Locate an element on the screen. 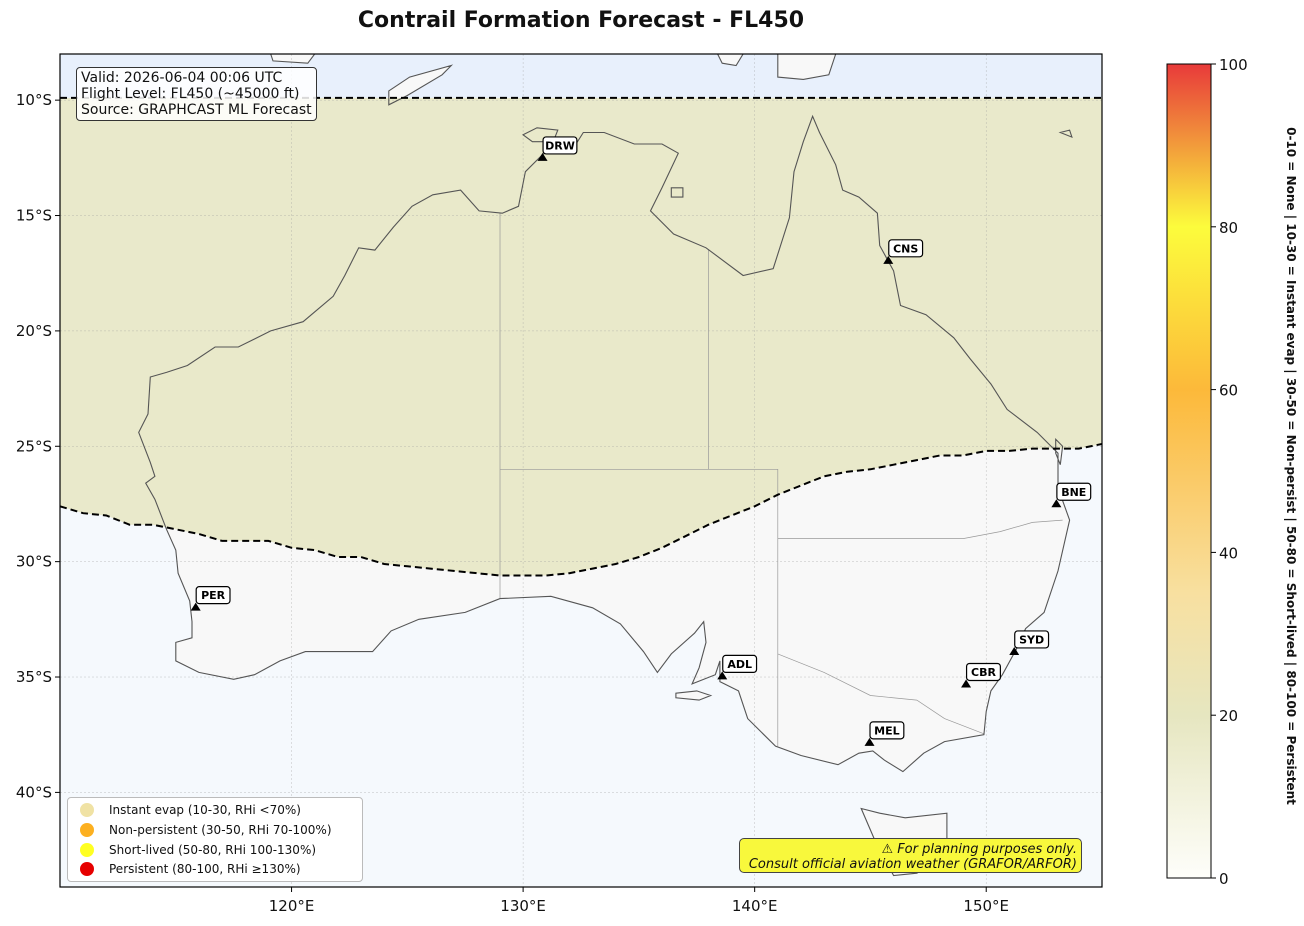 This screenshot has width=1304, height=926. contrail-south-boundary is located at coordinates (581, 510).